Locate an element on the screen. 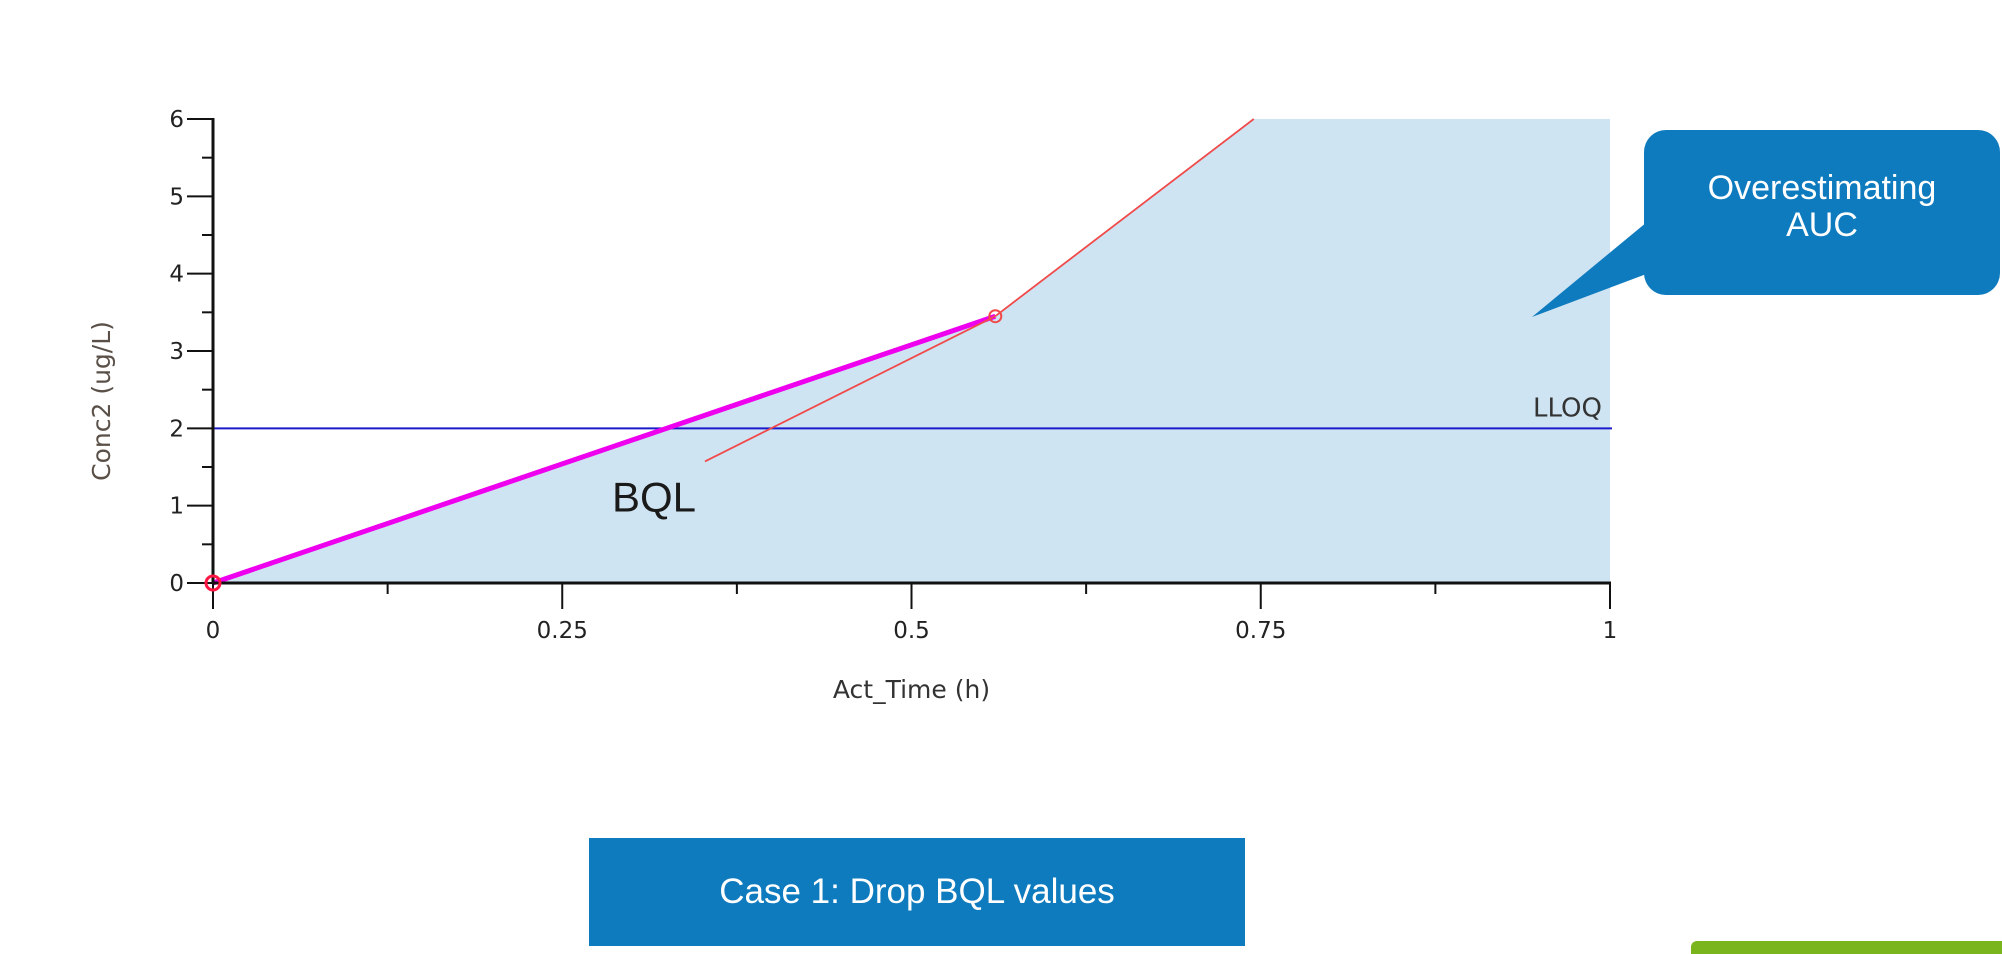 Image resolution: width=2002 pixels, height=954 pixels. bql-pointer-line is located at coordinates (850, 389).